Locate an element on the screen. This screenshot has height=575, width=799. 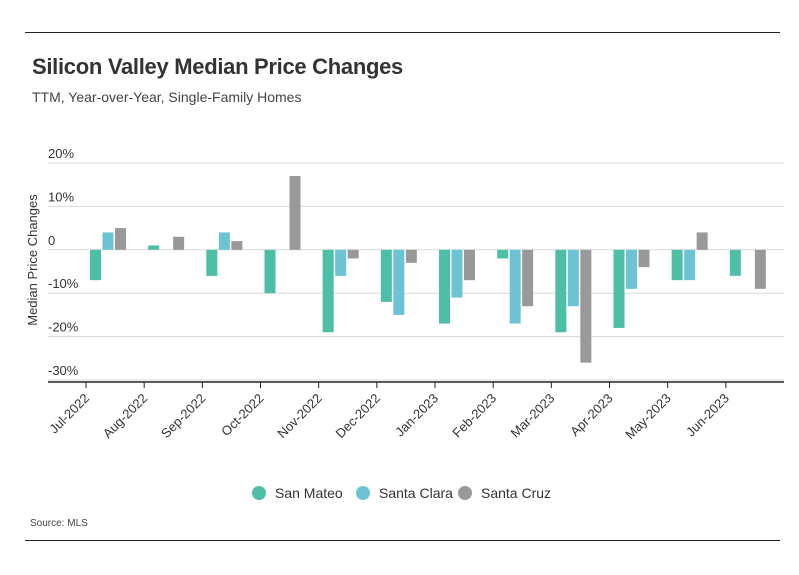
y-tick-label: 10% is located at coordinates (61, 196).